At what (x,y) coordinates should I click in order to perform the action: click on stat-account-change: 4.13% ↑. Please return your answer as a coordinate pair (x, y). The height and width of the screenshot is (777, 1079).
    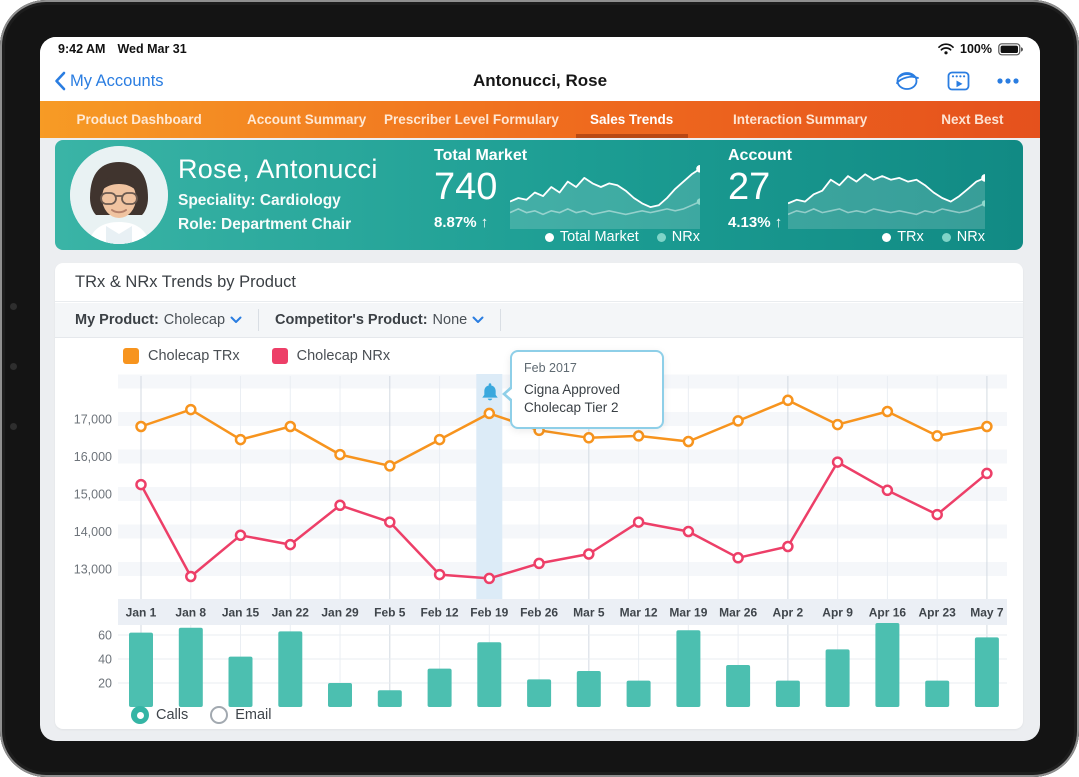
    Looking at the image, I should click on (755, 222).